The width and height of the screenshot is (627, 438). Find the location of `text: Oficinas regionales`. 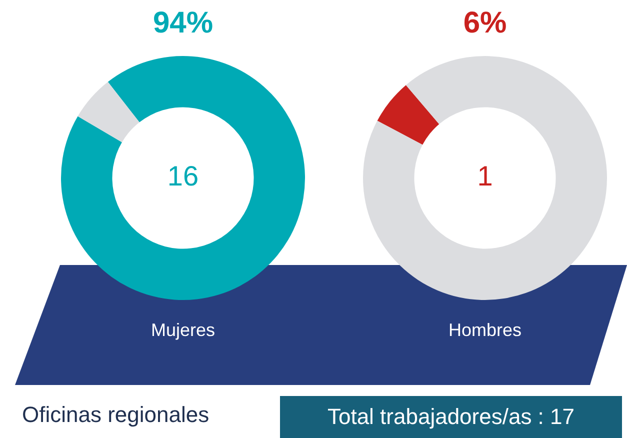

text: Oficinas regionales is located at coordinates (116, 415).